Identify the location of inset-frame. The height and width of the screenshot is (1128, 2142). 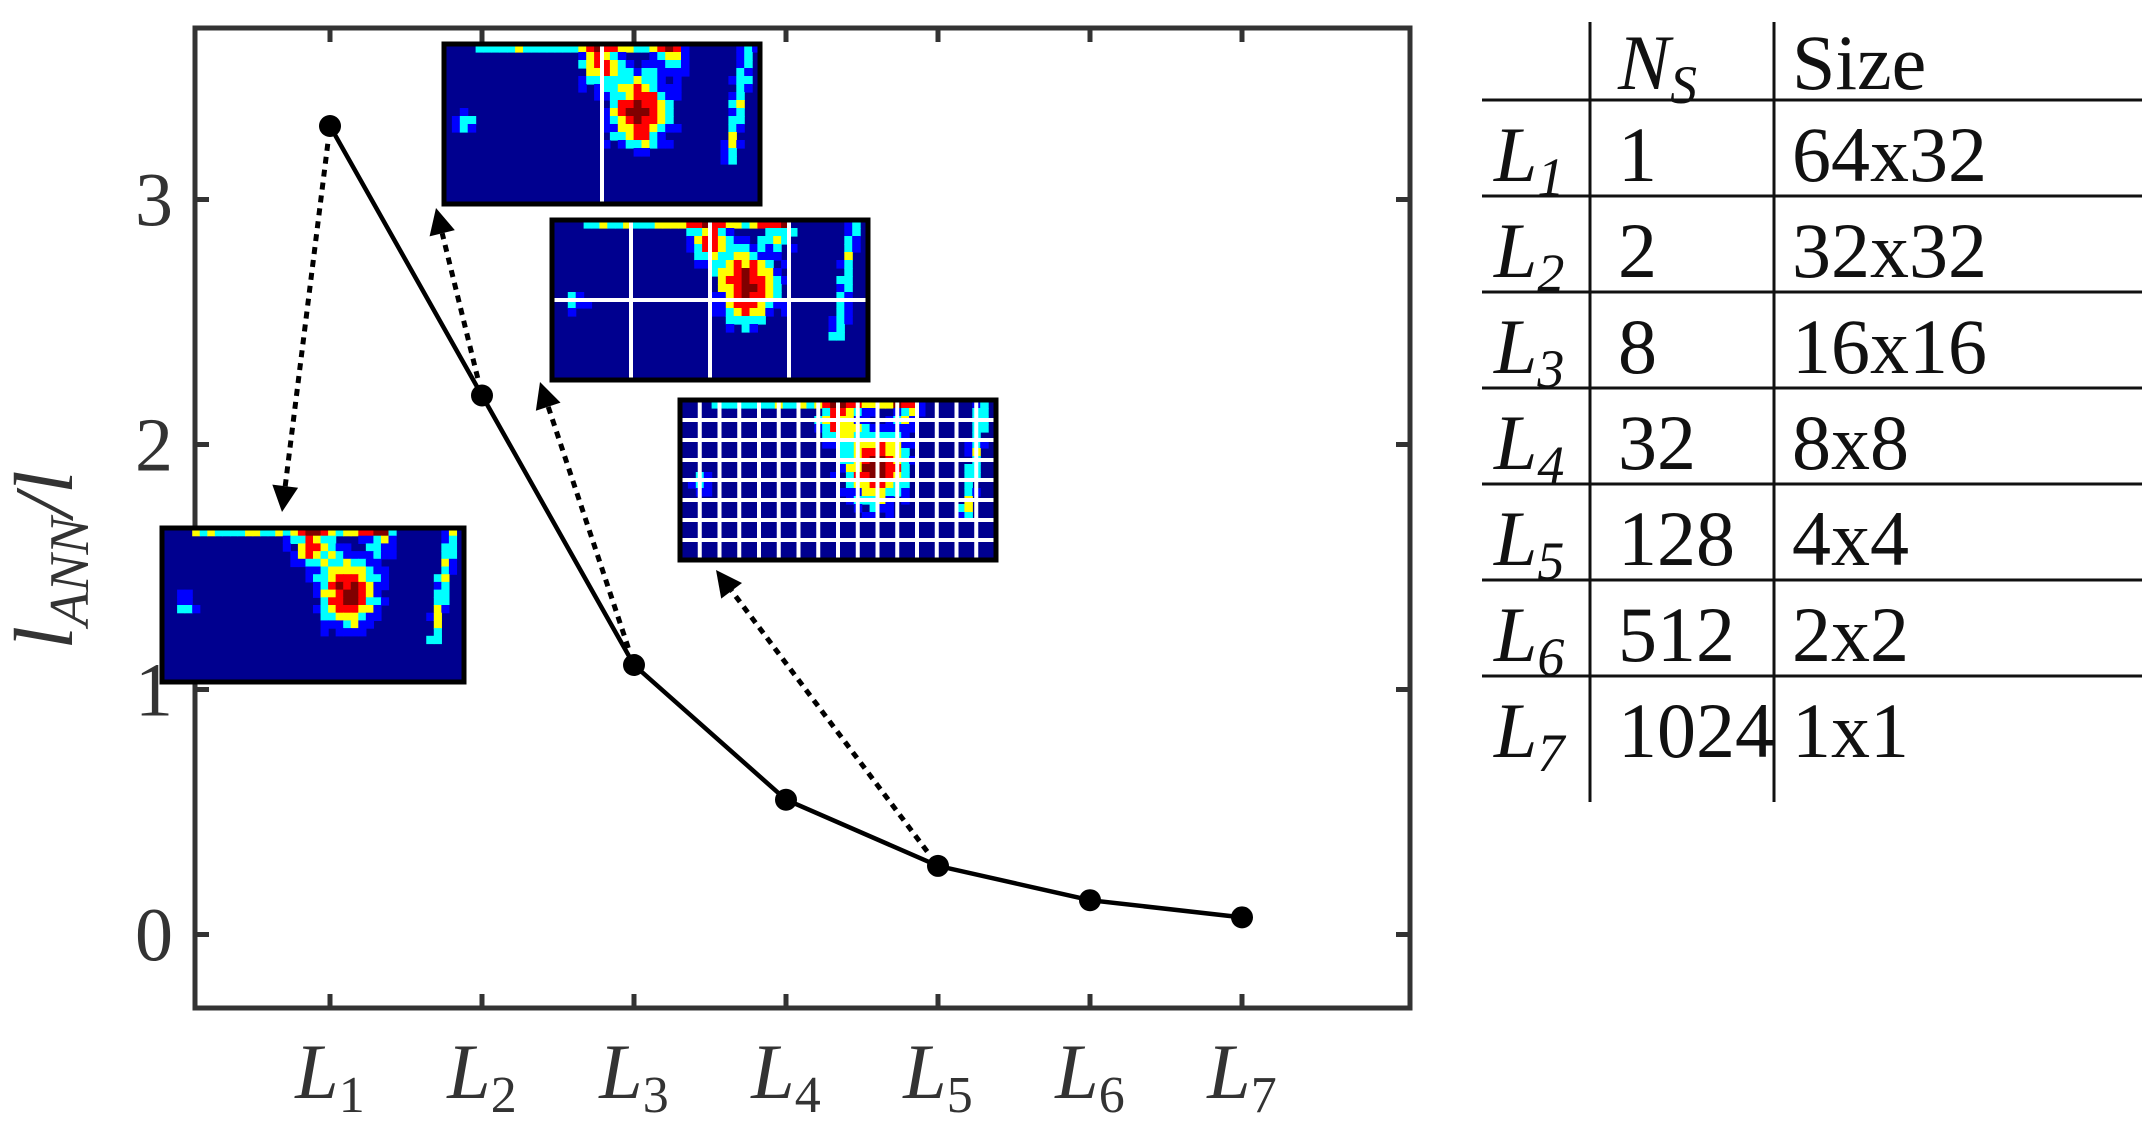
(710, 300).